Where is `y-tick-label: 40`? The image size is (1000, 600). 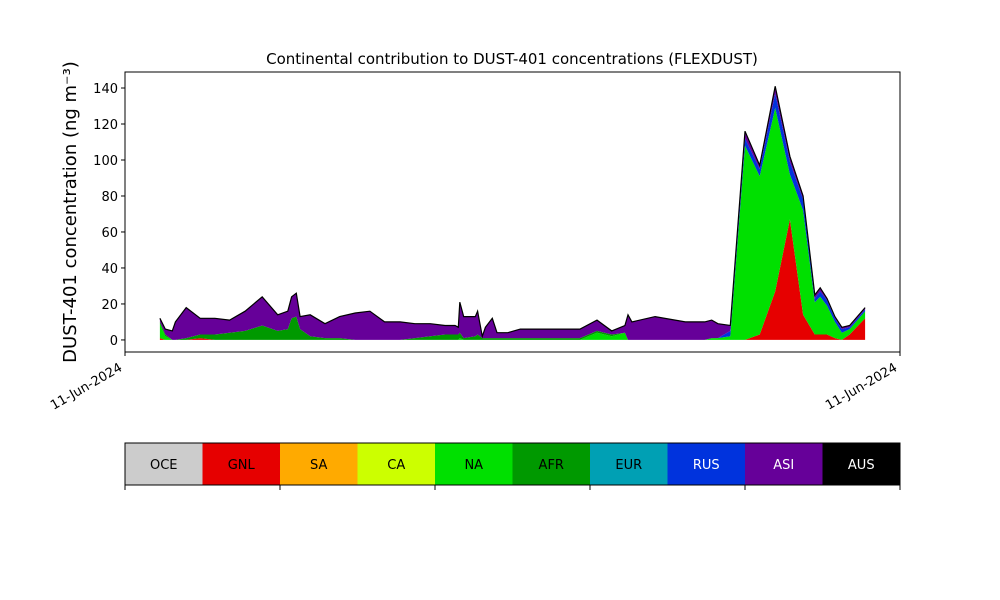
y-tick-label: 40 is located at coordinates (109, 269).